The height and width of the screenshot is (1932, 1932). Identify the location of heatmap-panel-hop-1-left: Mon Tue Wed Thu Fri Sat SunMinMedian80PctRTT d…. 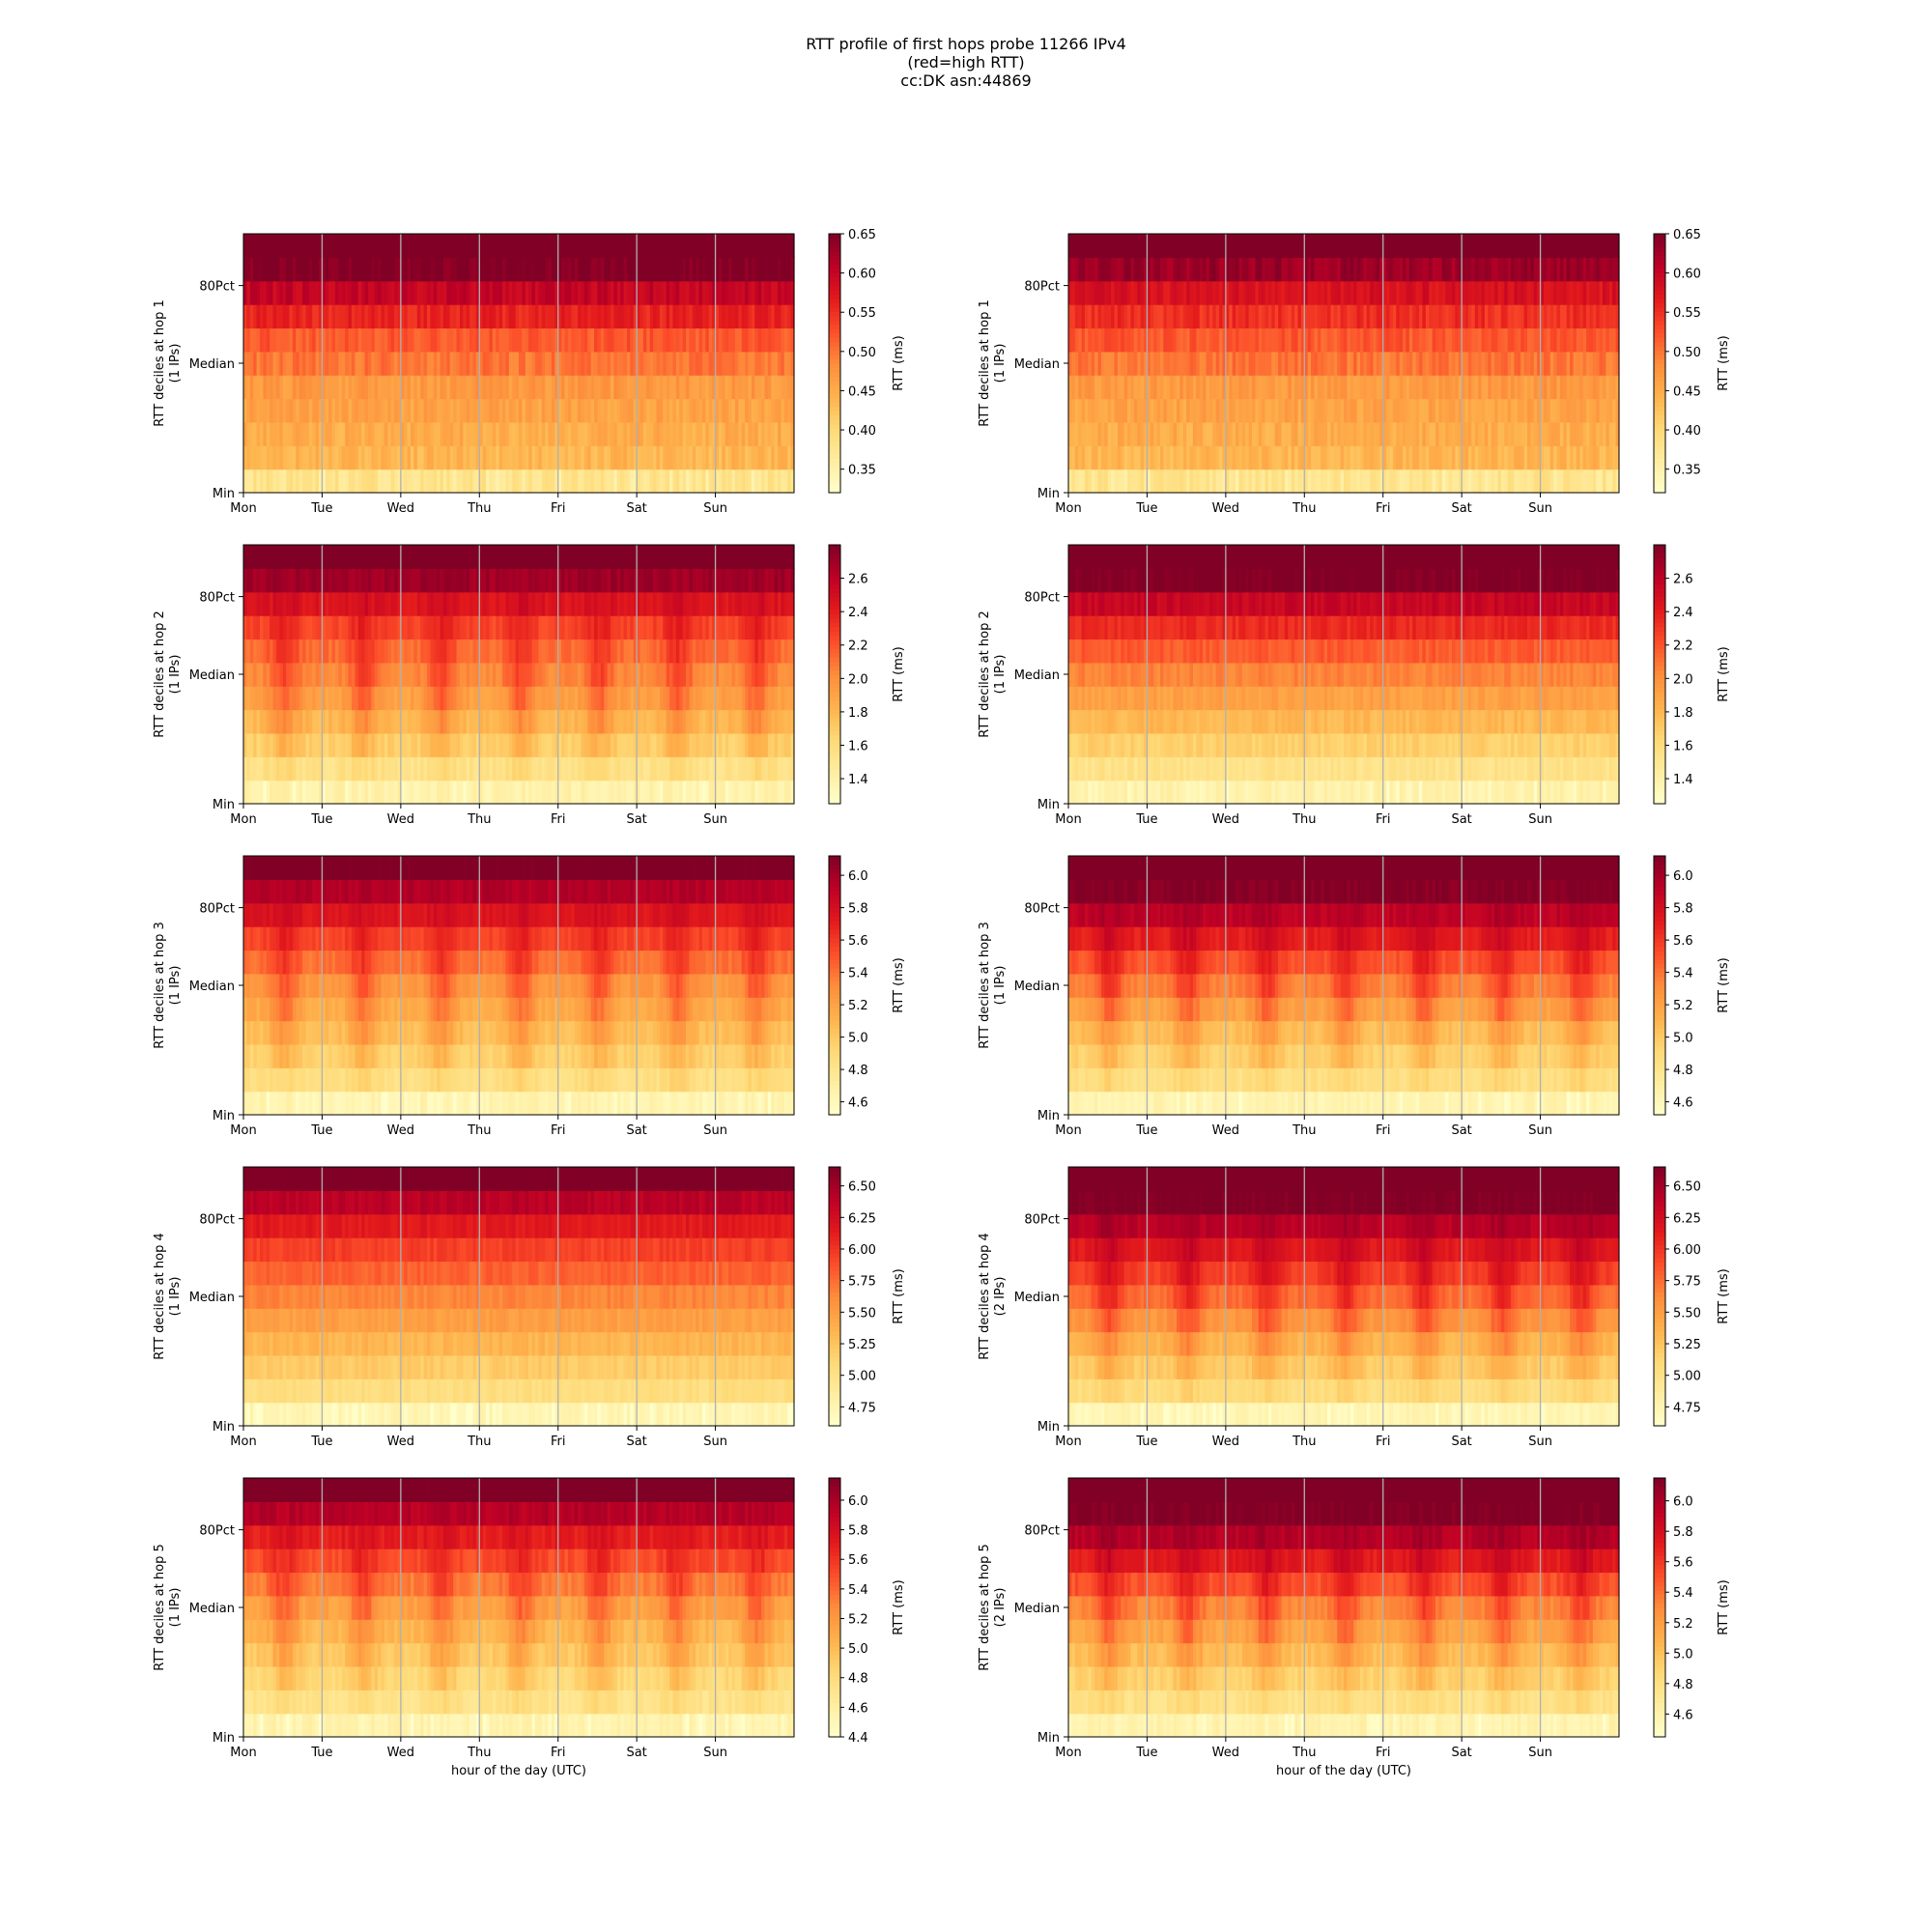
(529, 372).